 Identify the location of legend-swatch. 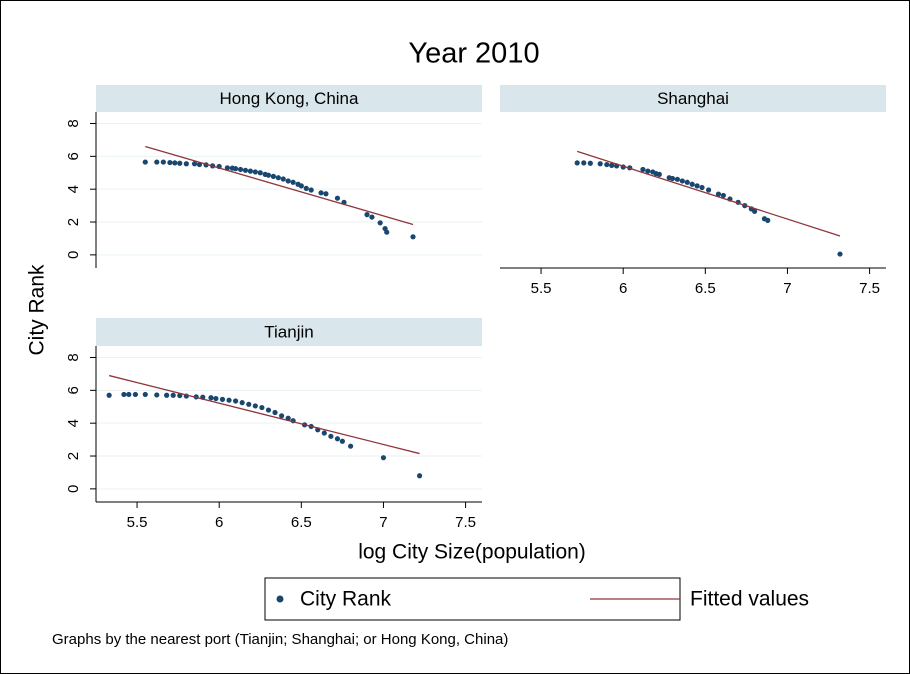
(280, 599).